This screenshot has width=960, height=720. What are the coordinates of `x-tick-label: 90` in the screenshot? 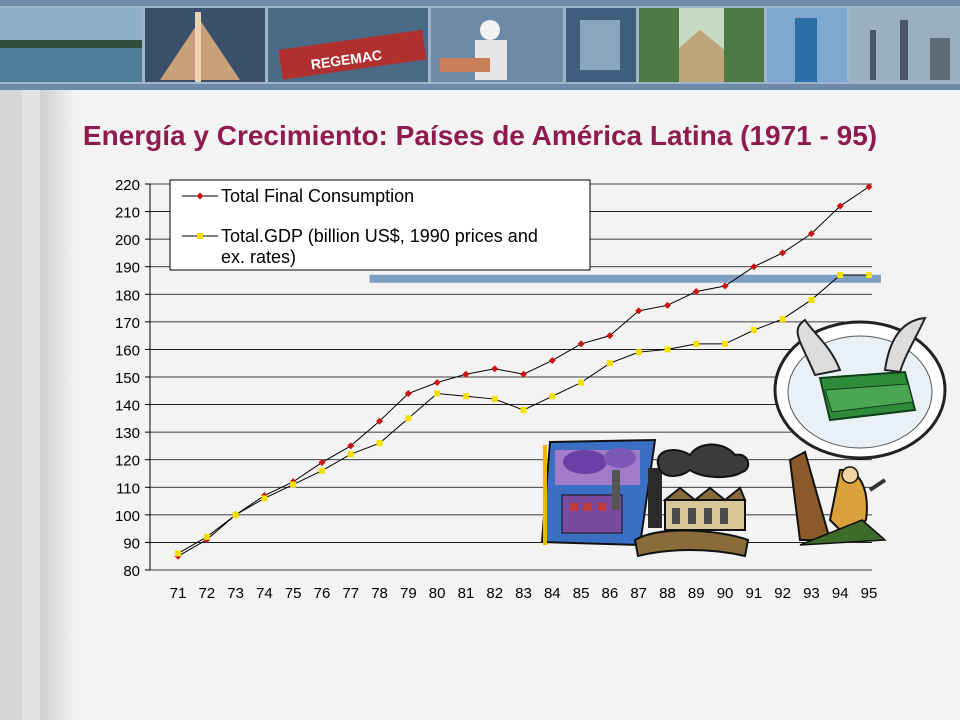 It's located at (725, 593).